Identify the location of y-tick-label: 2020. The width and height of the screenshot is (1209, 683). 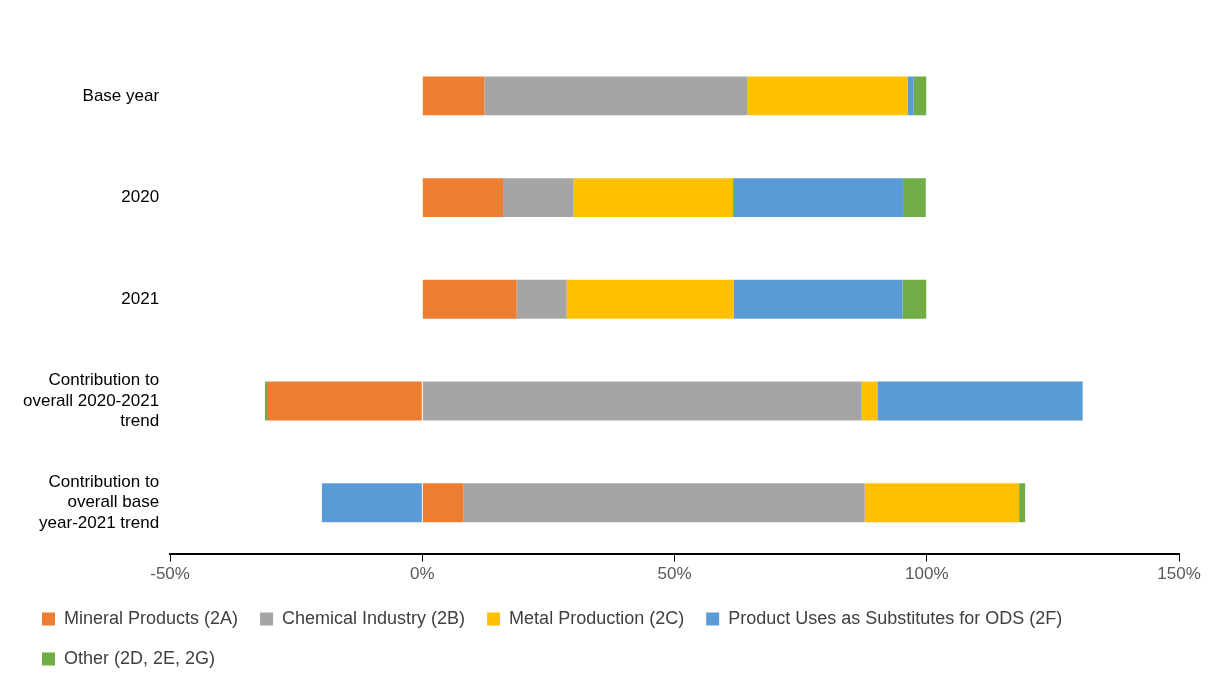
(140, 197).